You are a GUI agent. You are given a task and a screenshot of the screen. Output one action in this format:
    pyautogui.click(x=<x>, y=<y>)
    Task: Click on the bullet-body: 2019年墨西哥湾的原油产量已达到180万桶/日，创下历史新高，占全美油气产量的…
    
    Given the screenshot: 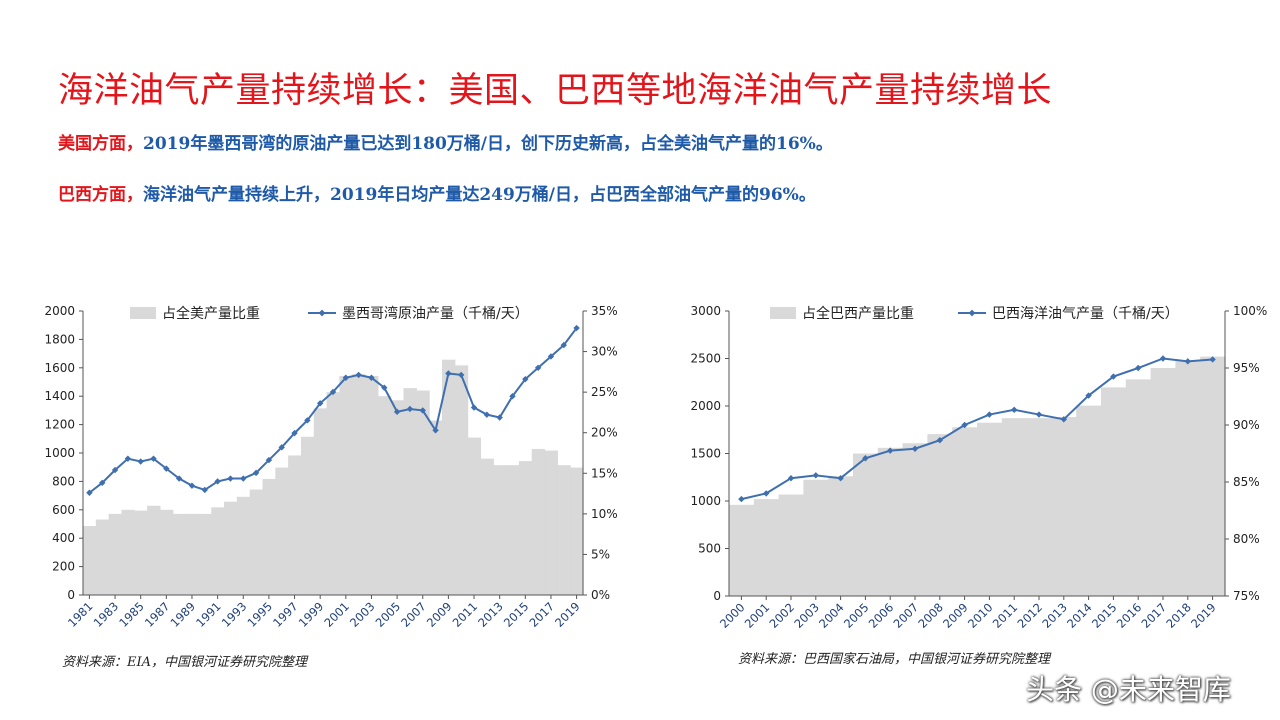 What is the action you would take?
    pyautogui.click(x=488, y=144)
    